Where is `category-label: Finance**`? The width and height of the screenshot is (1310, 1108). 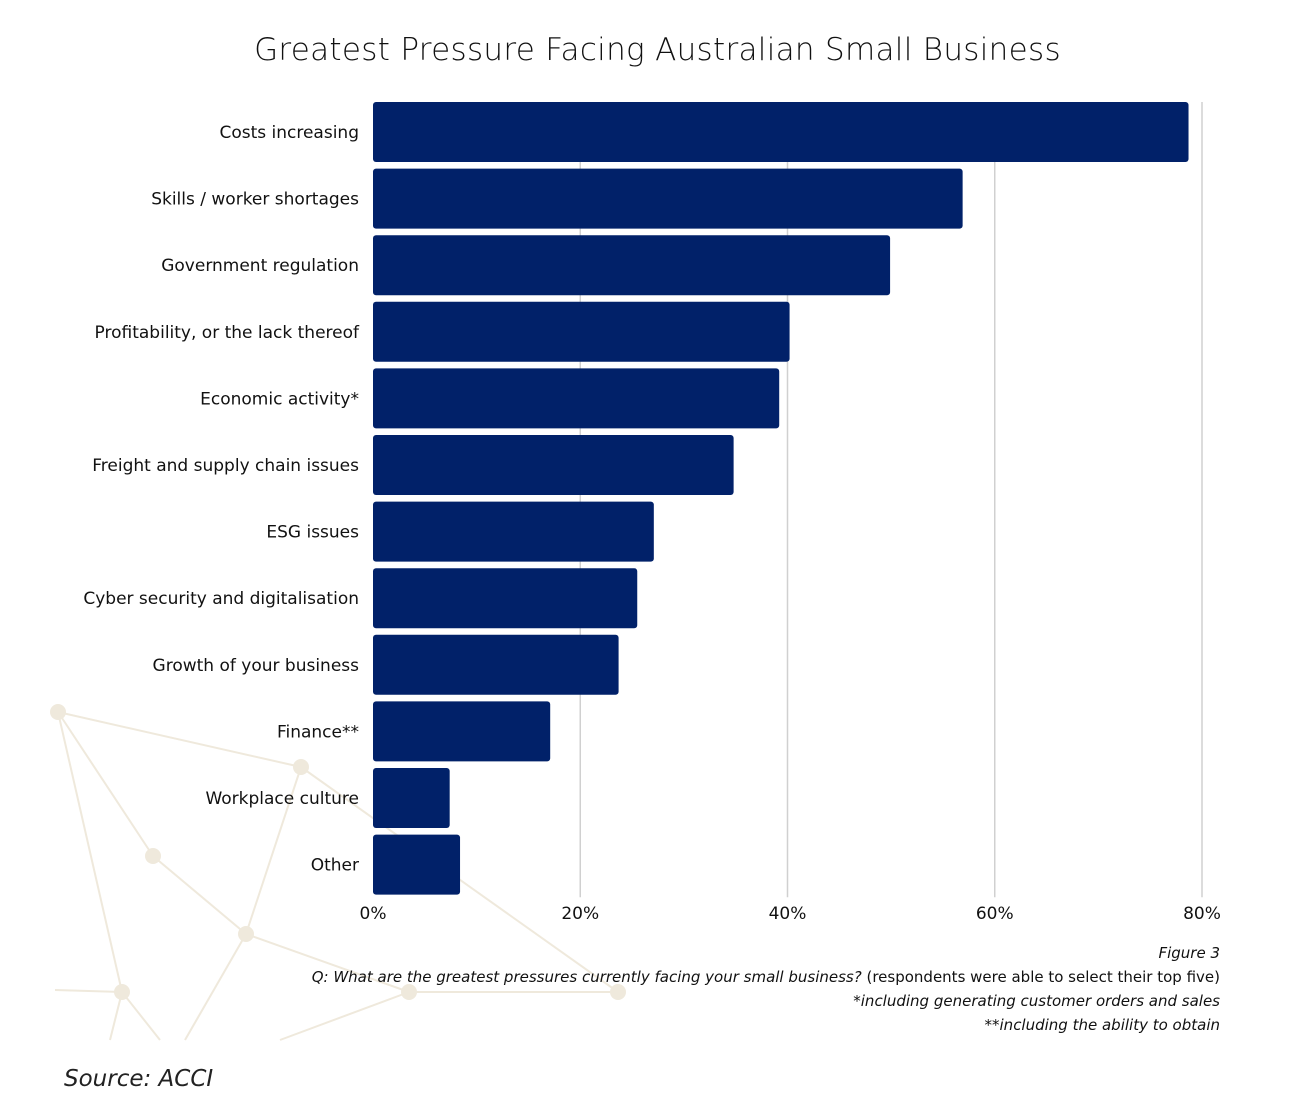 category-label: Finance** is located at coordinates (318, 732).